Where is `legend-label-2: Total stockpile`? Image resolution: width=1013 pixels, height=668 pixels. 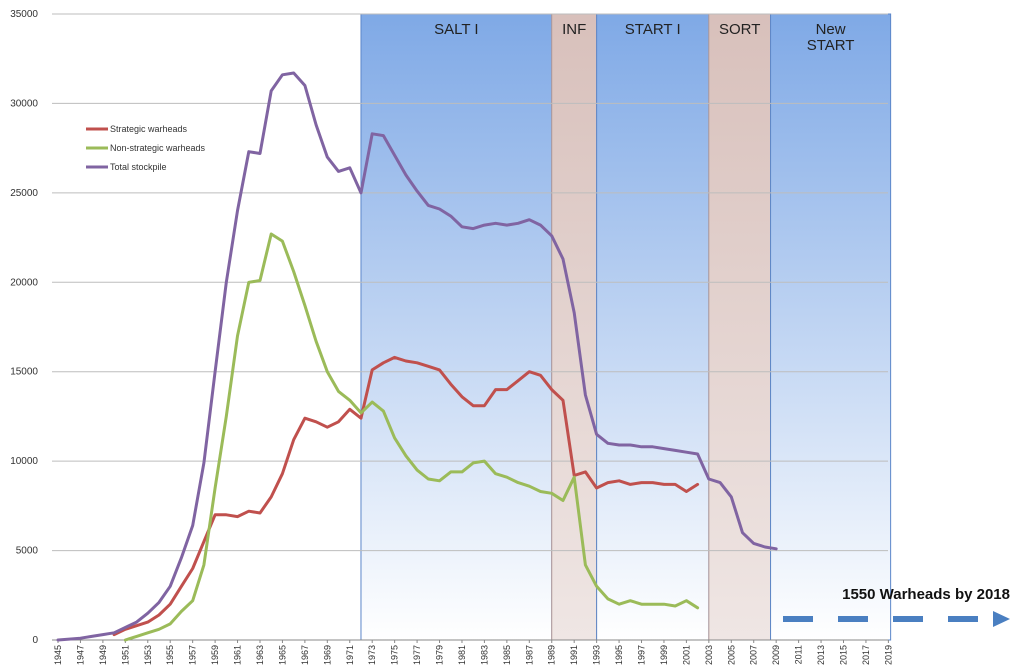 legend-label-2: Total stockpile is located at coordinates (138, 167).